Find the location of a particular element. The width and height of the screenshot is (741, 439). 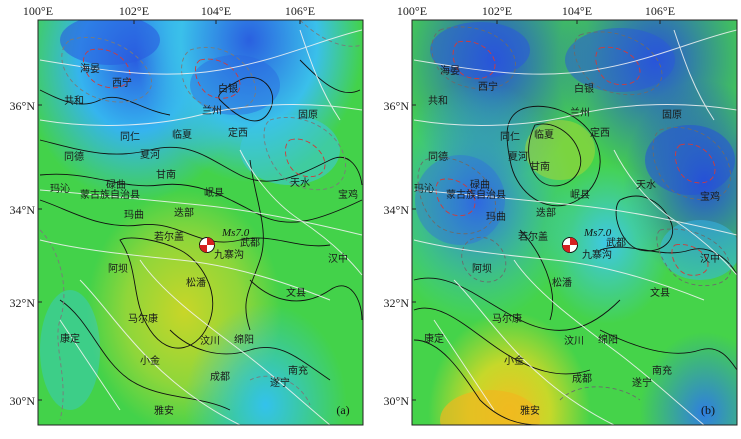

panel-b-ytick-34: 34°N is located at coordinates (397, 210).